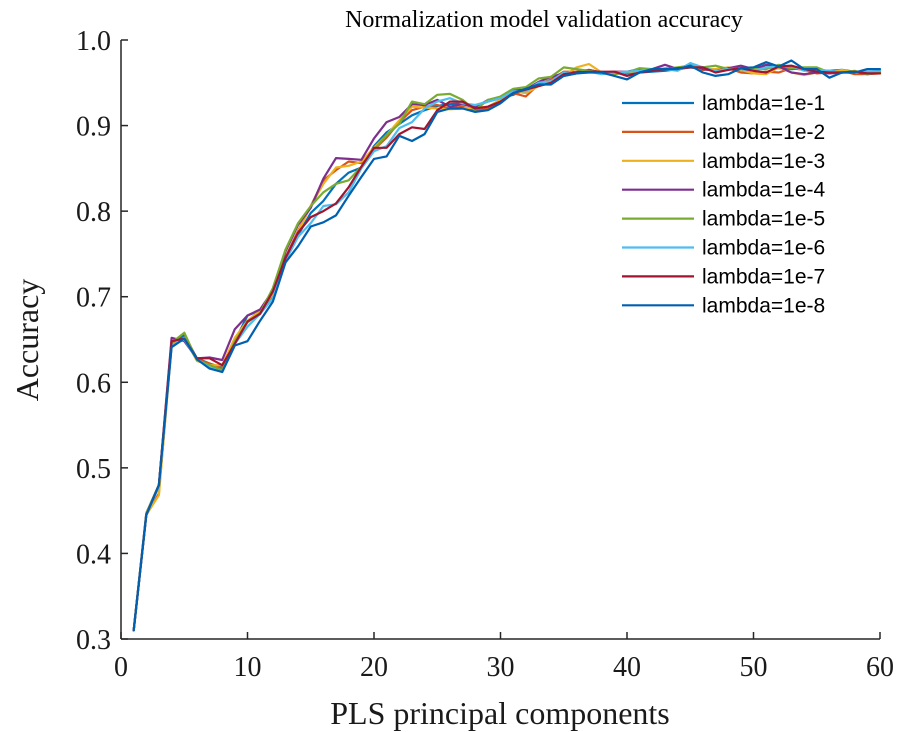  I want to click on x-tick-label: 40, so click(627, 667).